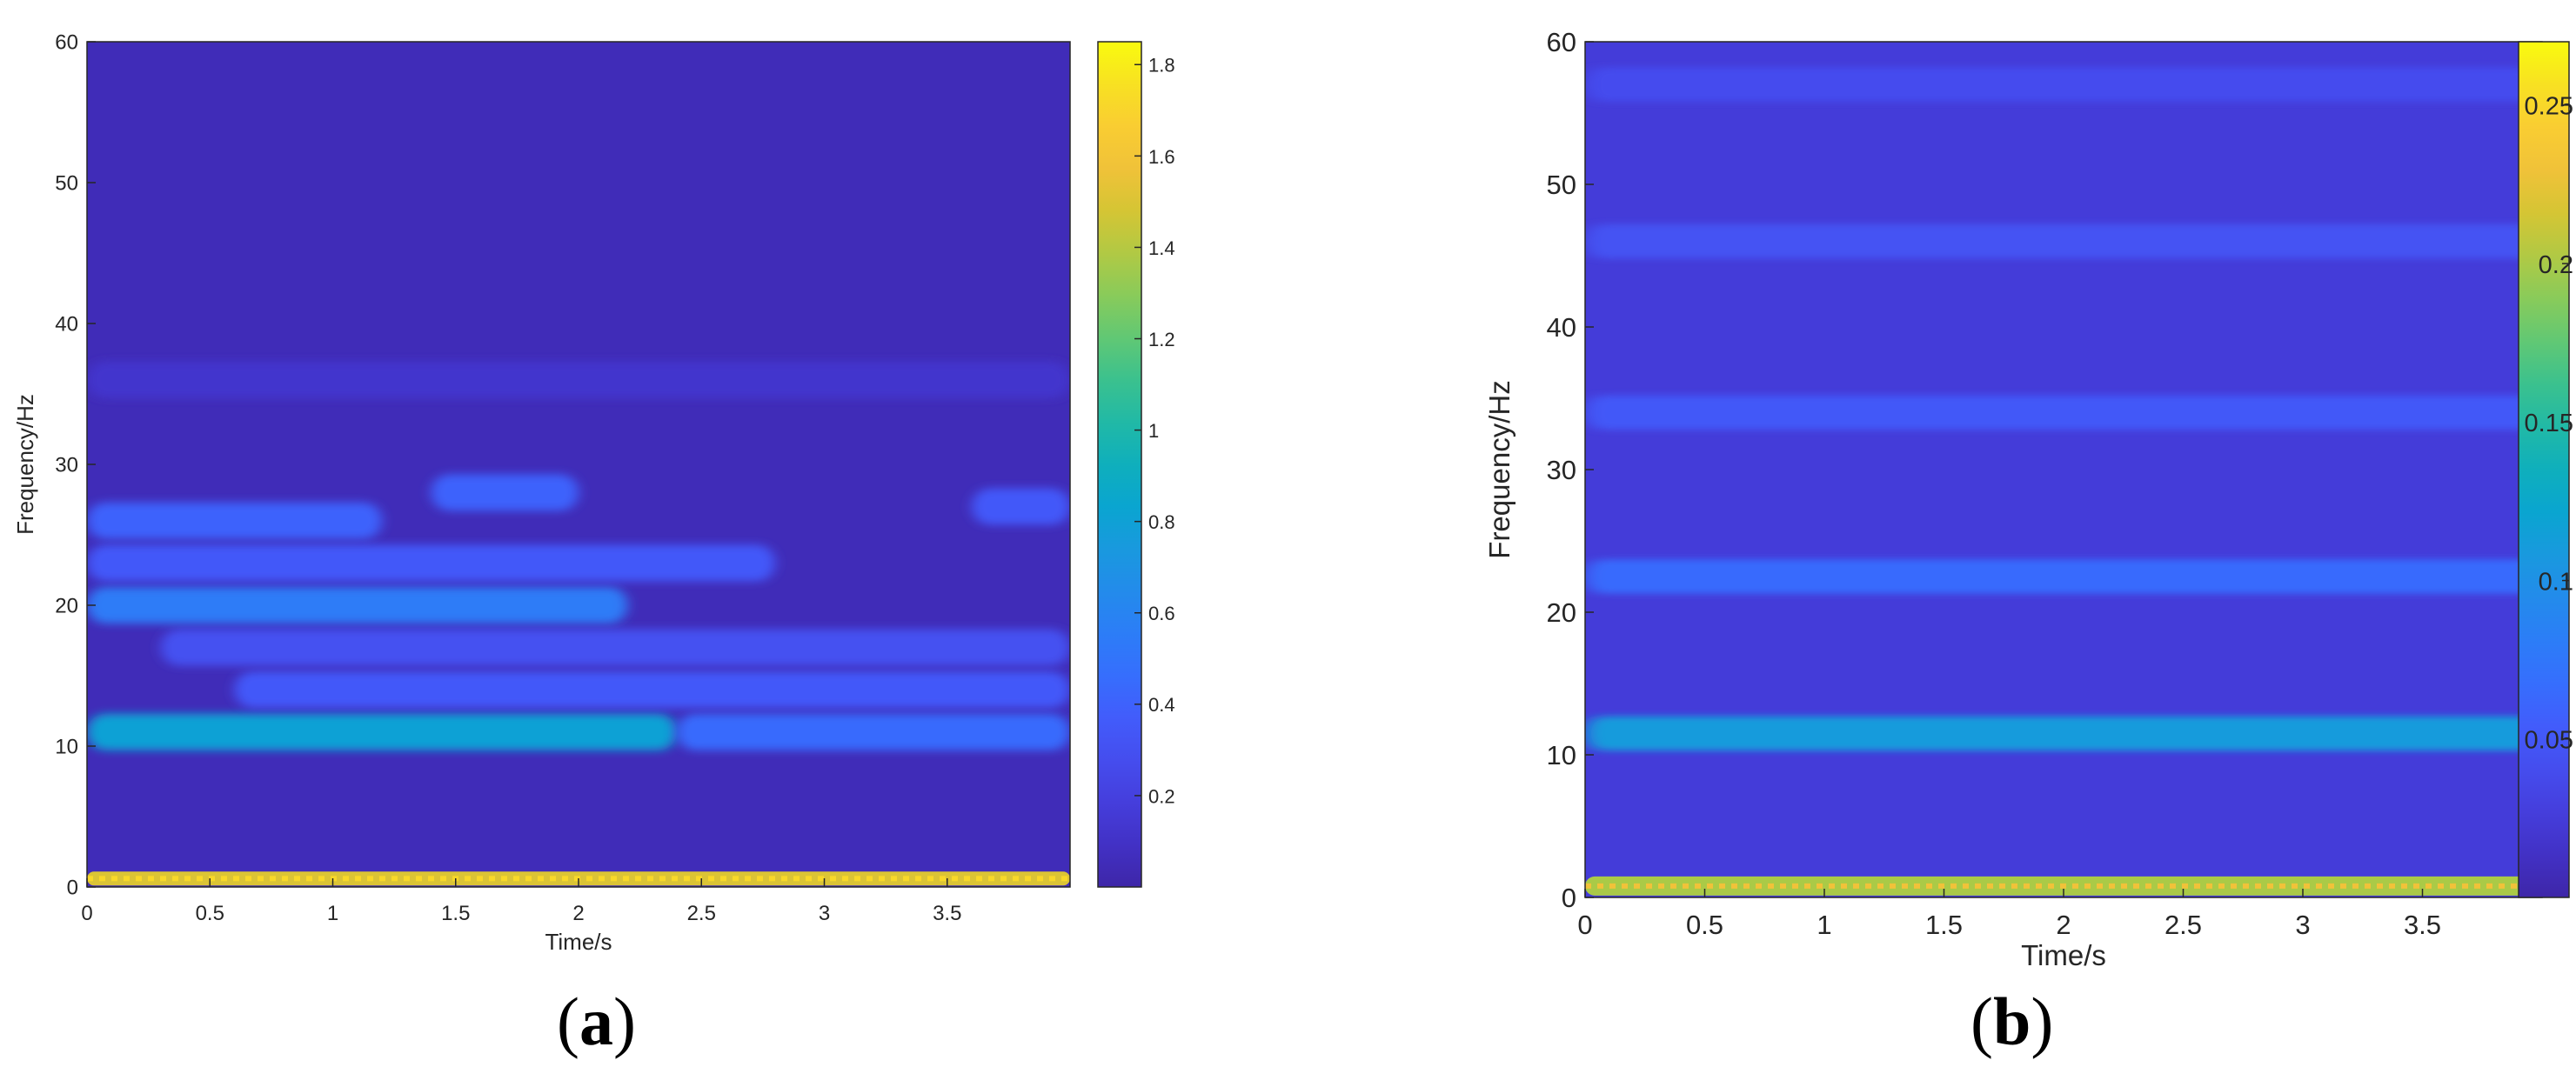 The width and height of the screenshot is (2576, 1087). I want to click on colorbar-tick-label: 0.4, so click(1161, 705).